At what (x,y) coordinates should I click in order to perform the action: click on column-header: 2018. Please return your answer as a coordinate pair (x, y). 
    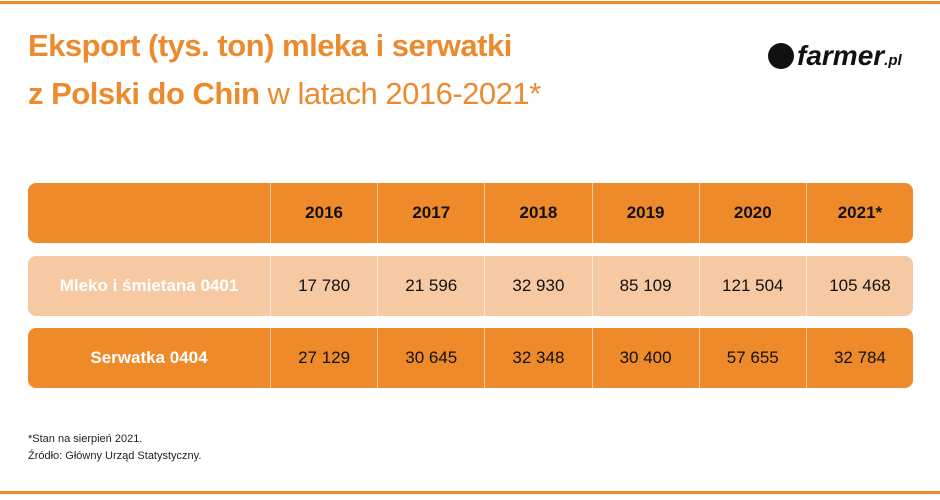
    Looking at the image, I should click on (537, 213).